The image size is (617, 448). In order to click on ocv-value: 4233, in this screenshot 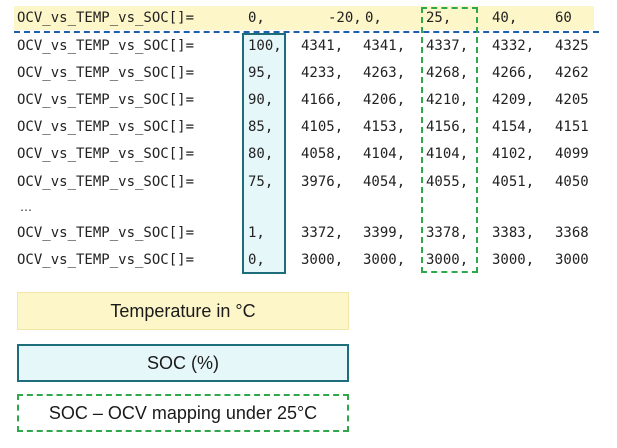, I will do `click(322, 73)`.